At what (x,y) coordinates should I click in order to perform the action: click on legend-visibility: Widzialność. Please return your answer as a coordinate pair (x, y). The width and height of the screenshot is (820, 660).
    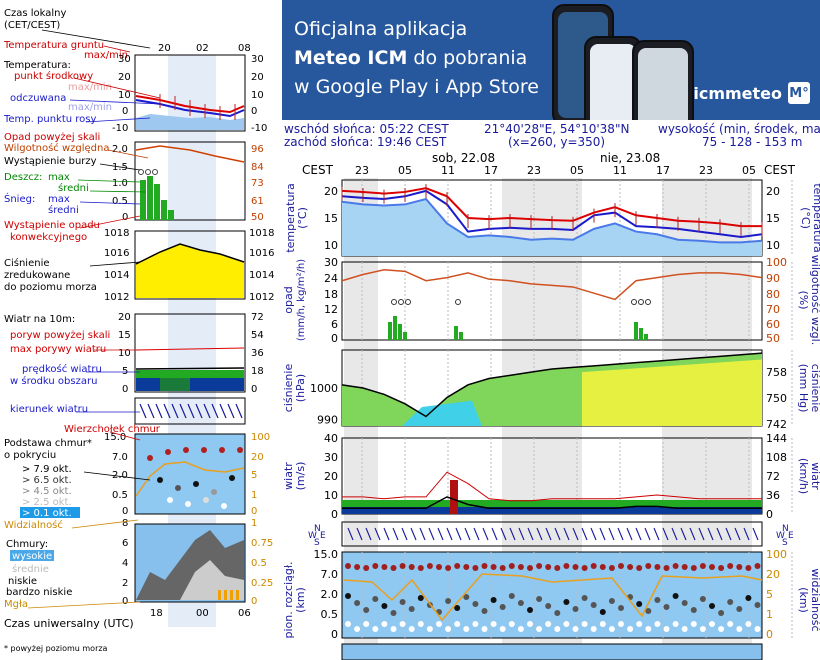
    Looking at the image, I should click on (33, 525).